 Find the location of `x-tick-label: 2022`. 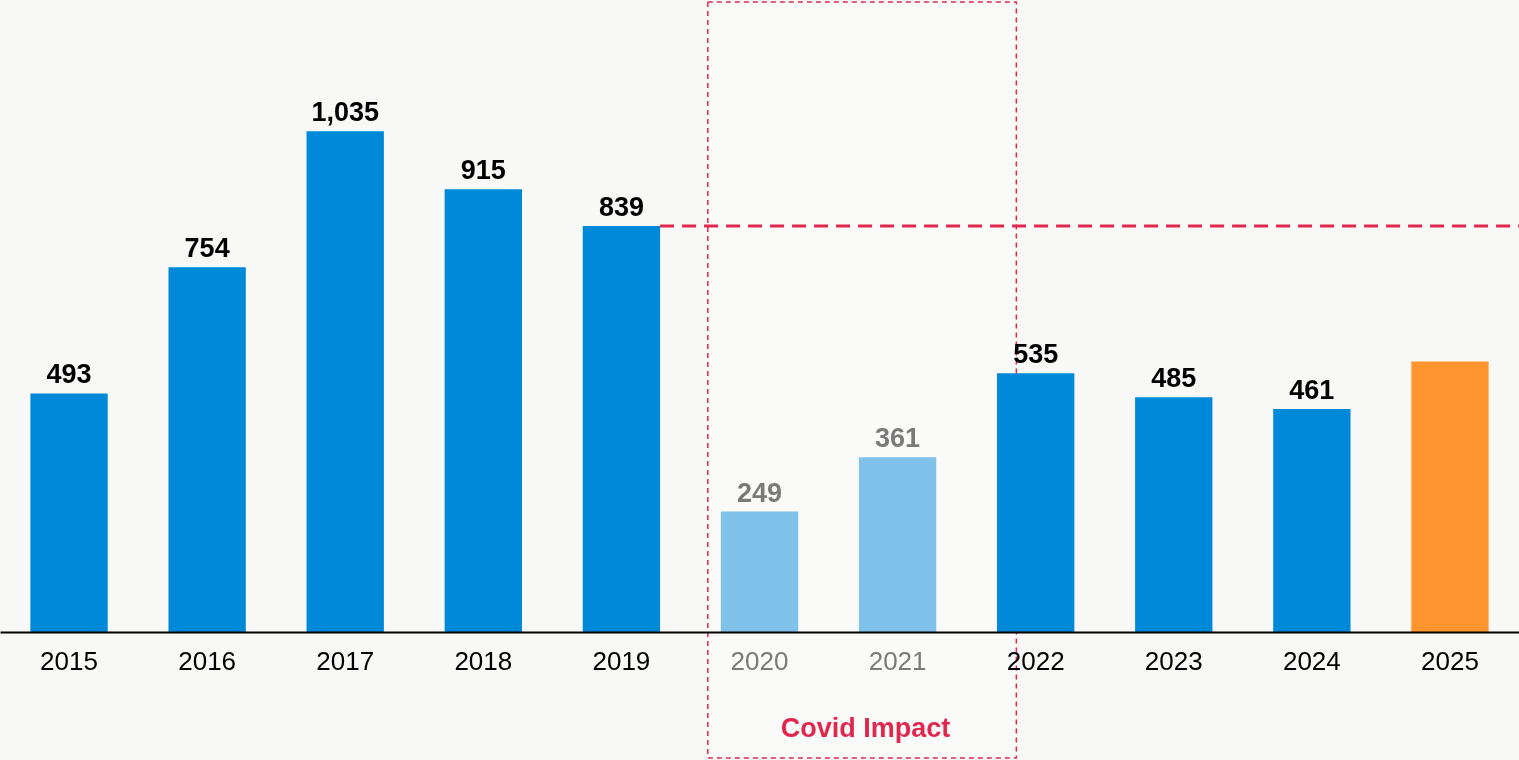

x-tick-label: 2022 is located at coordinates (1035, 660).